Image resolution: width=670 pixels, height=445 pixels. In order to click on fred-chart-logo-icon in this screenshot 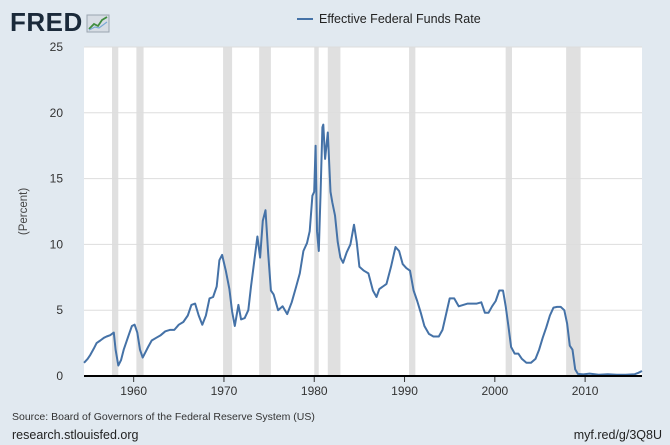, I will do `click(98, 23)`.